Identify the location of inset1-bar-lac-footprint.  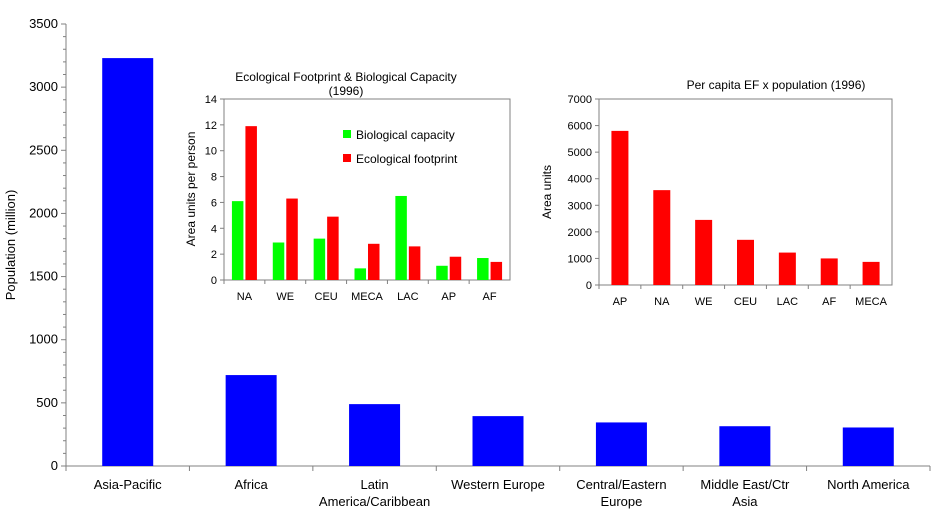
(414, 263).